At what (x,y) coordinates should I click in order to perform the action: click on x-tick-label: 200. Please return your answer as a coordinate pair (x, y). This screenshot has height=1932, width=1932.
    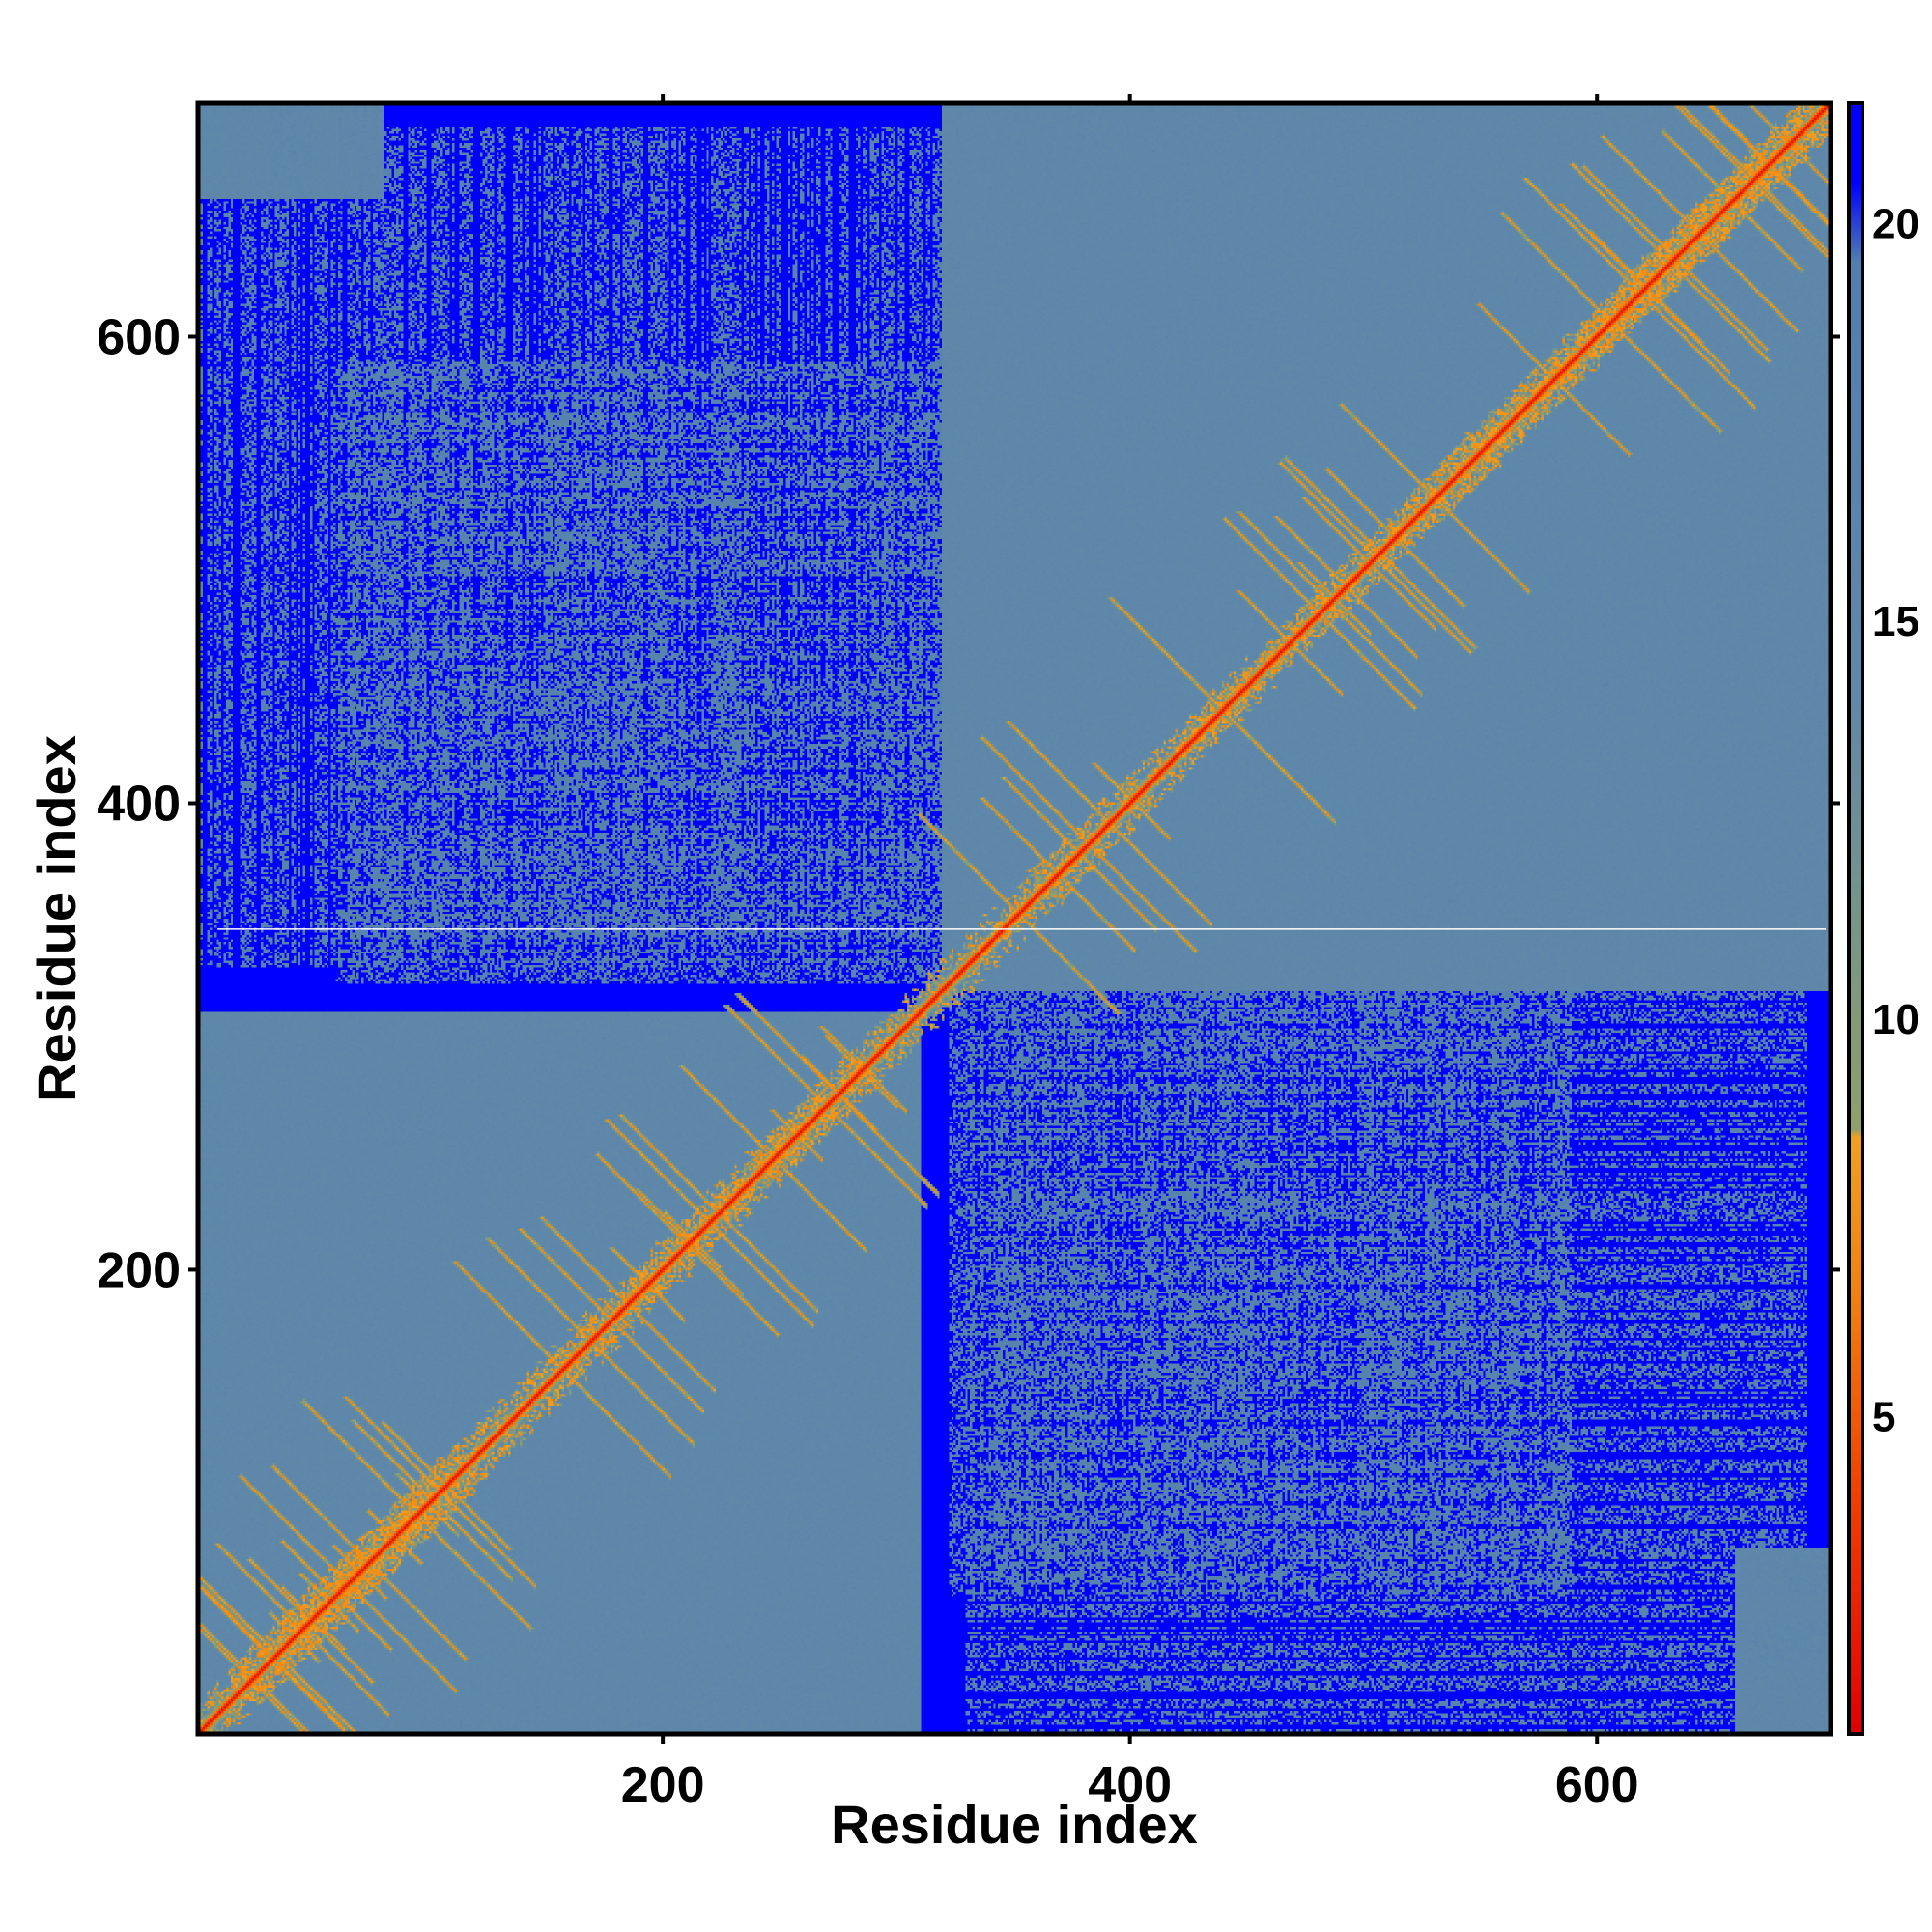
    Looking at the image, I should click on (663, 1785).